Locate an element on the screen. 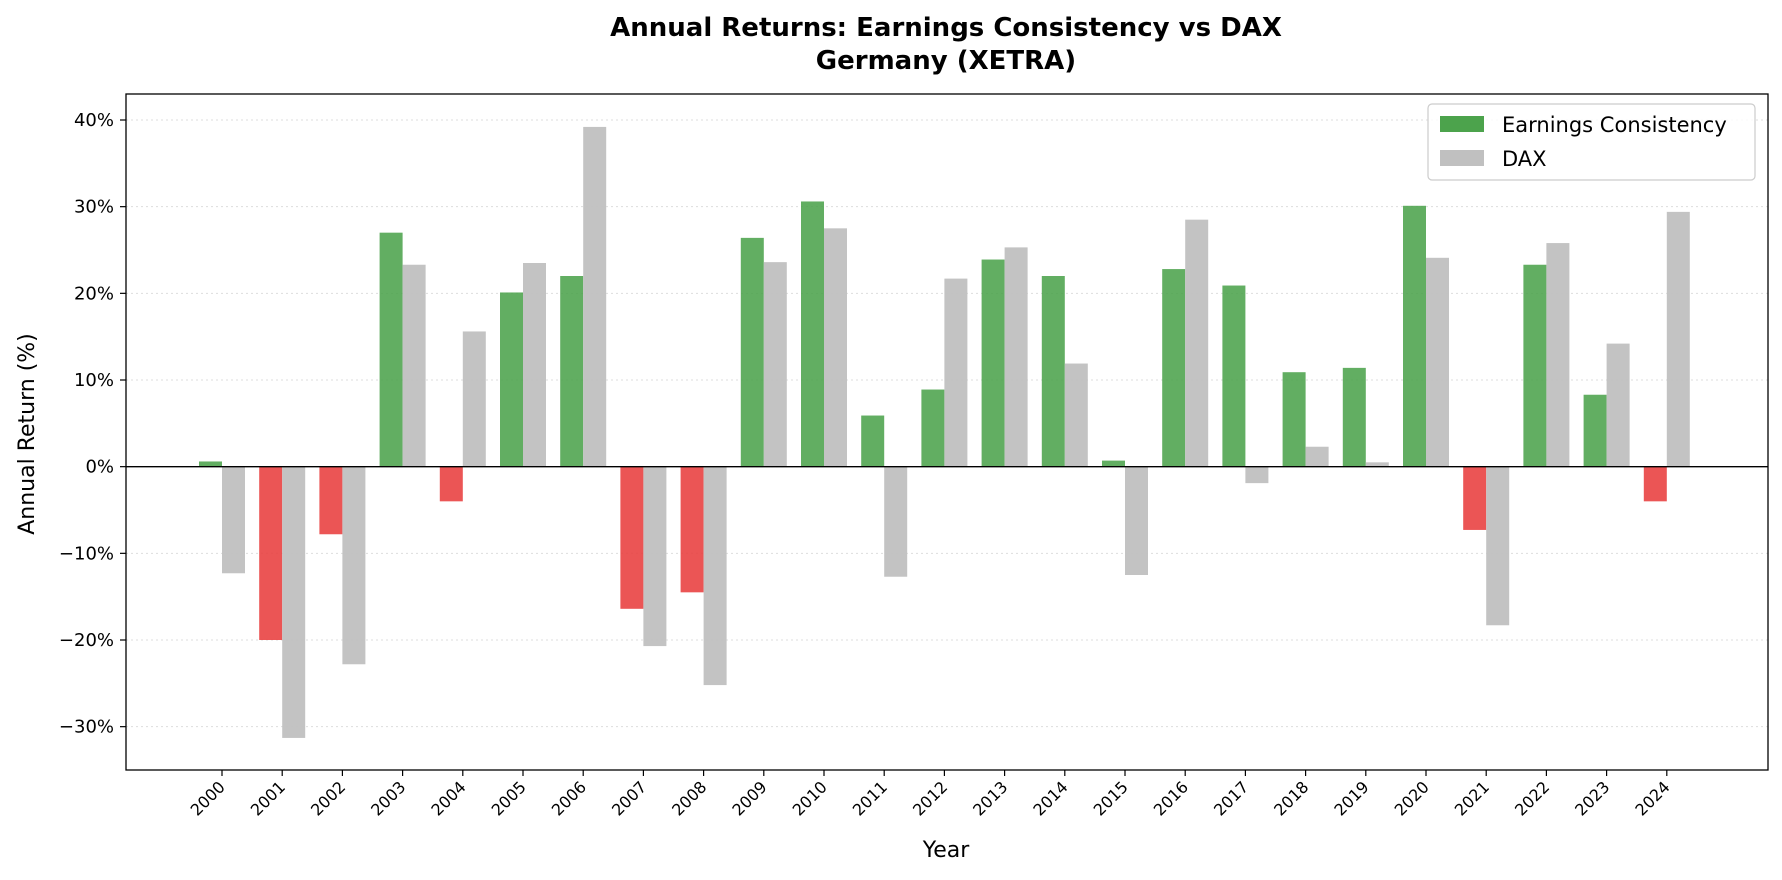  x-tick-label: 2010 is located at coordinates (810, 798).